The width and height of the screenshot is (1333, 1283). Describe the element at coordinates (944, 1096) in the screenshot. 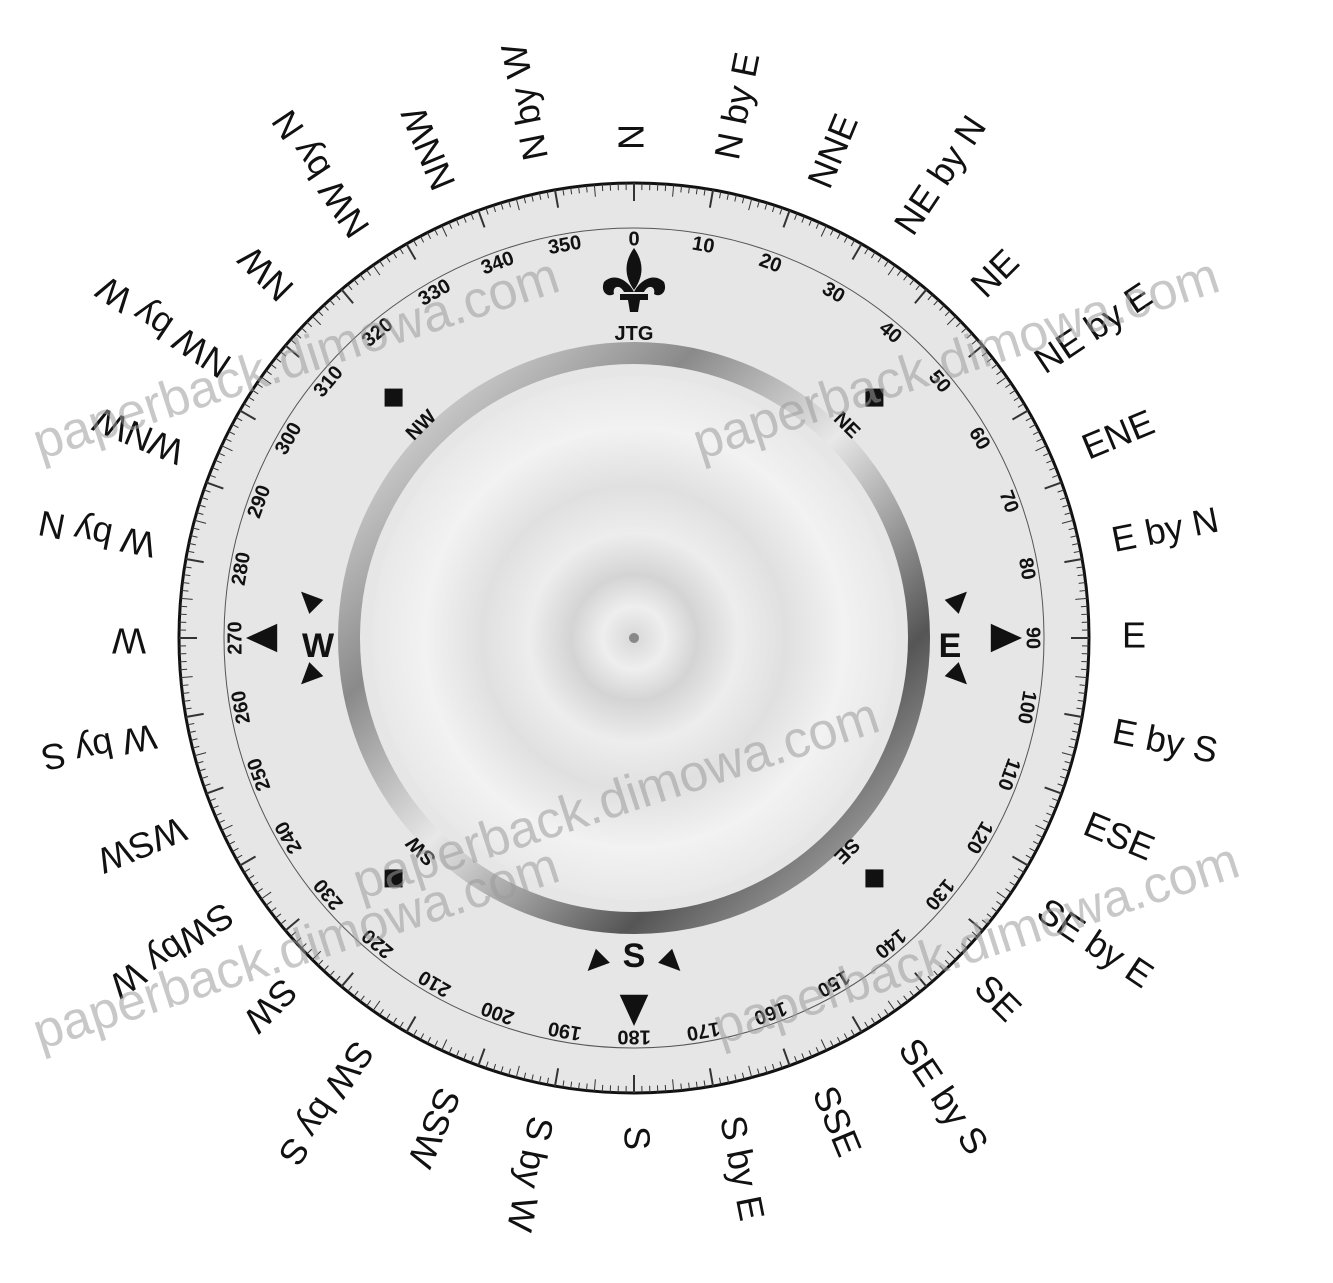

I see `compass-point-label: SE by S` at that location.